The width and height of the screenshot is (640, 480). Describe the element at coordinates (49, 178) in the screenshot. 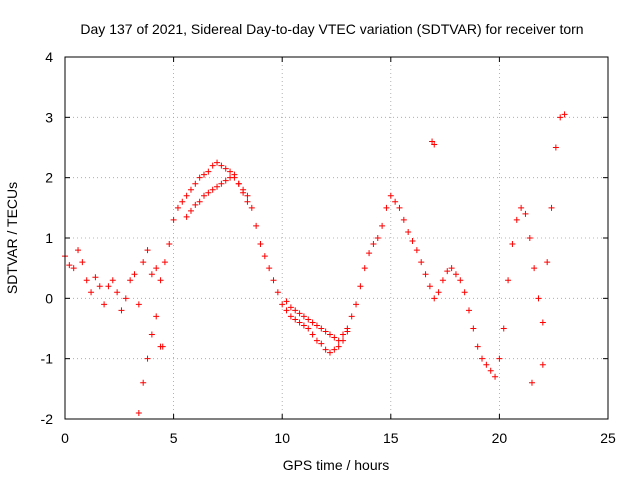

I see `y-tick-label: 2` at that location.